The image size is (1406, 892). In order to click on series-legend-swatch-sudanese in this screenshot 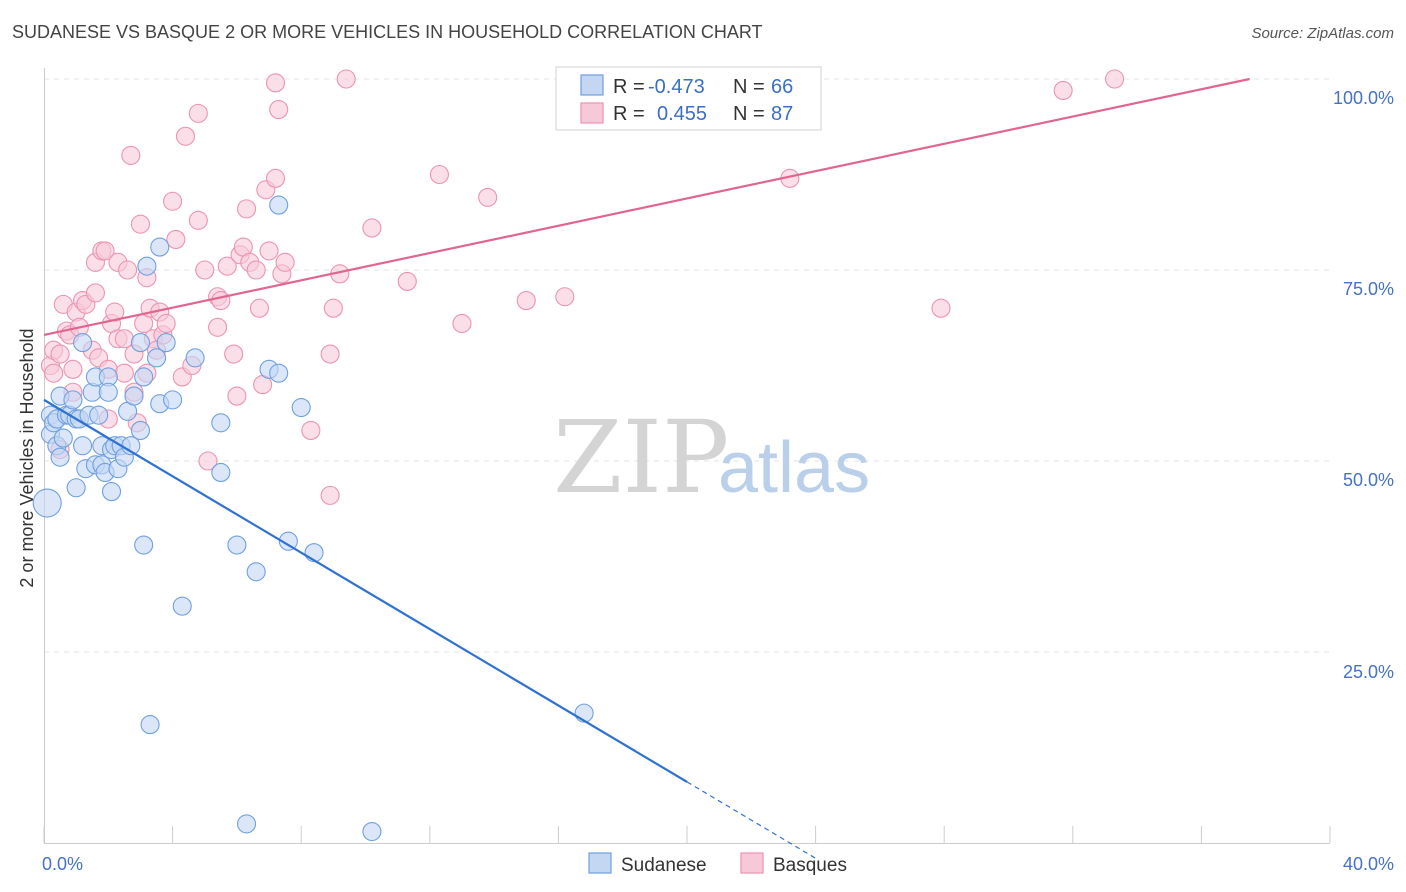, I will do `click(600, 863)`.